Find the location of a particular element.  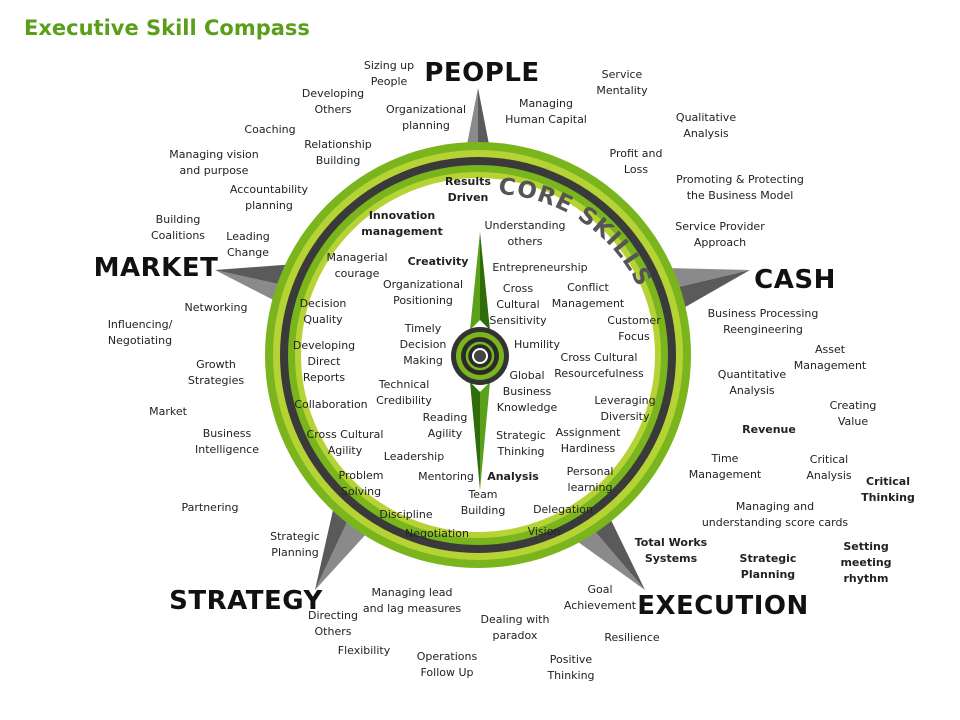

outer-skill-label: Relationship Building is located at coordinates (338, 152).